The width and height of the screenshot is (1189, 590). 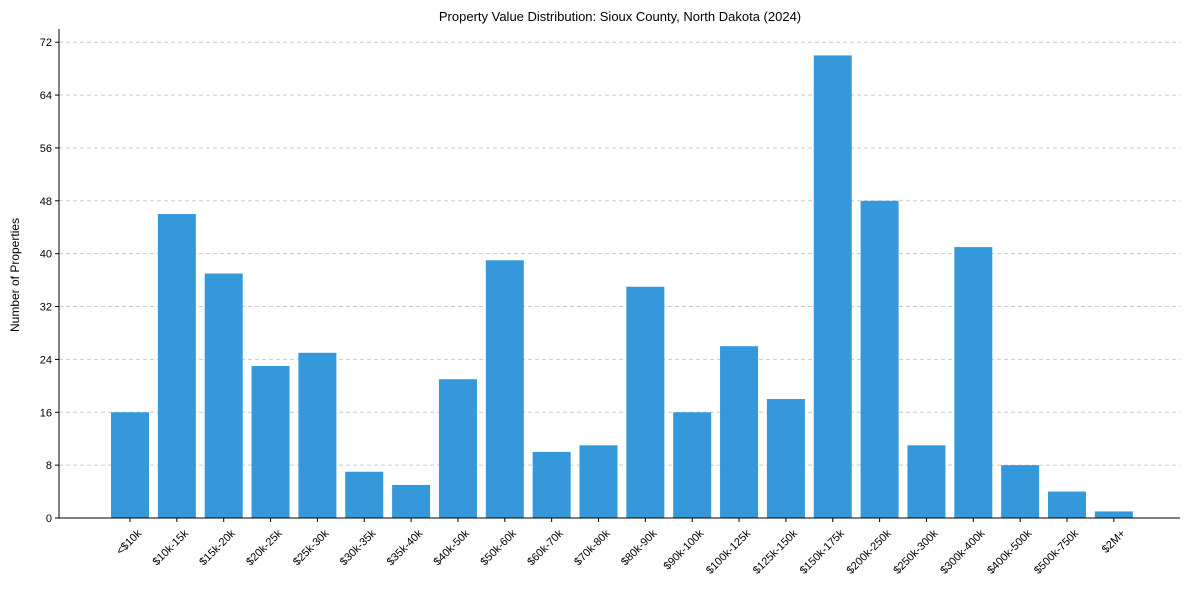 What do you see at coordinates (170, 547) in the screenshot?
I see `x-tick-label: $10k-15k` at bounding box center [170, 547].